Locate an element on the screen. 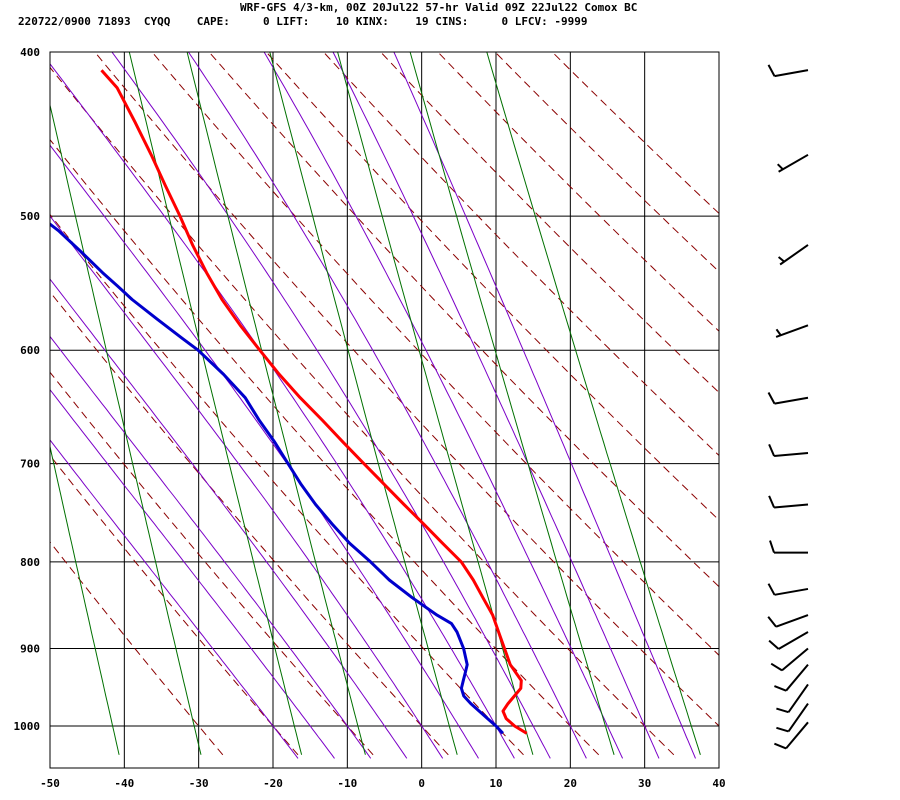  x-tick-label: -20 is located at coordinates (273, 783).